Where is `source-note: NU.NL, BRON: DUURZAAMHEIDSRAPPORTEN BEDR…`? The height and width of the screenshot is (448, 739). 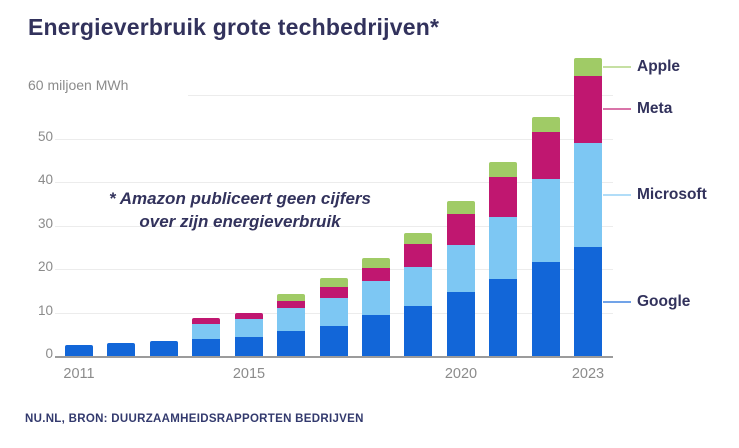 source-note: NU.NL, BRON: DUURZAAMHEIDSRAPPORTEN BEDR… is located at coordinates (194, 419).